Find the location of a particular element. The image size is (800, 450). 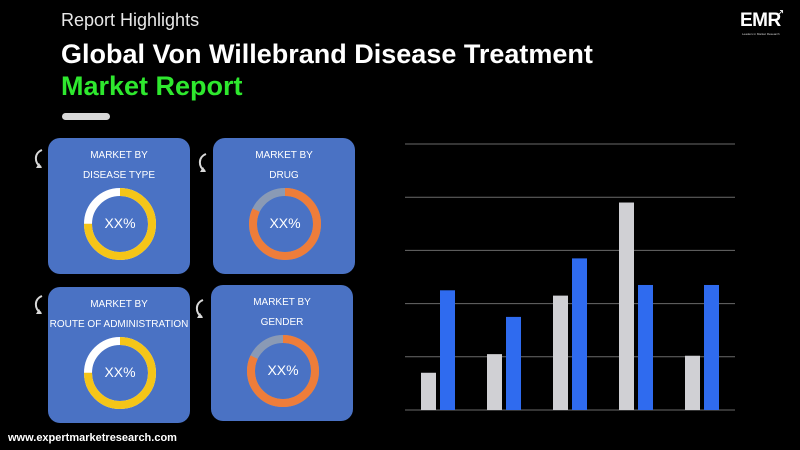

title-underline-pill is located at coordinates (86, 116).